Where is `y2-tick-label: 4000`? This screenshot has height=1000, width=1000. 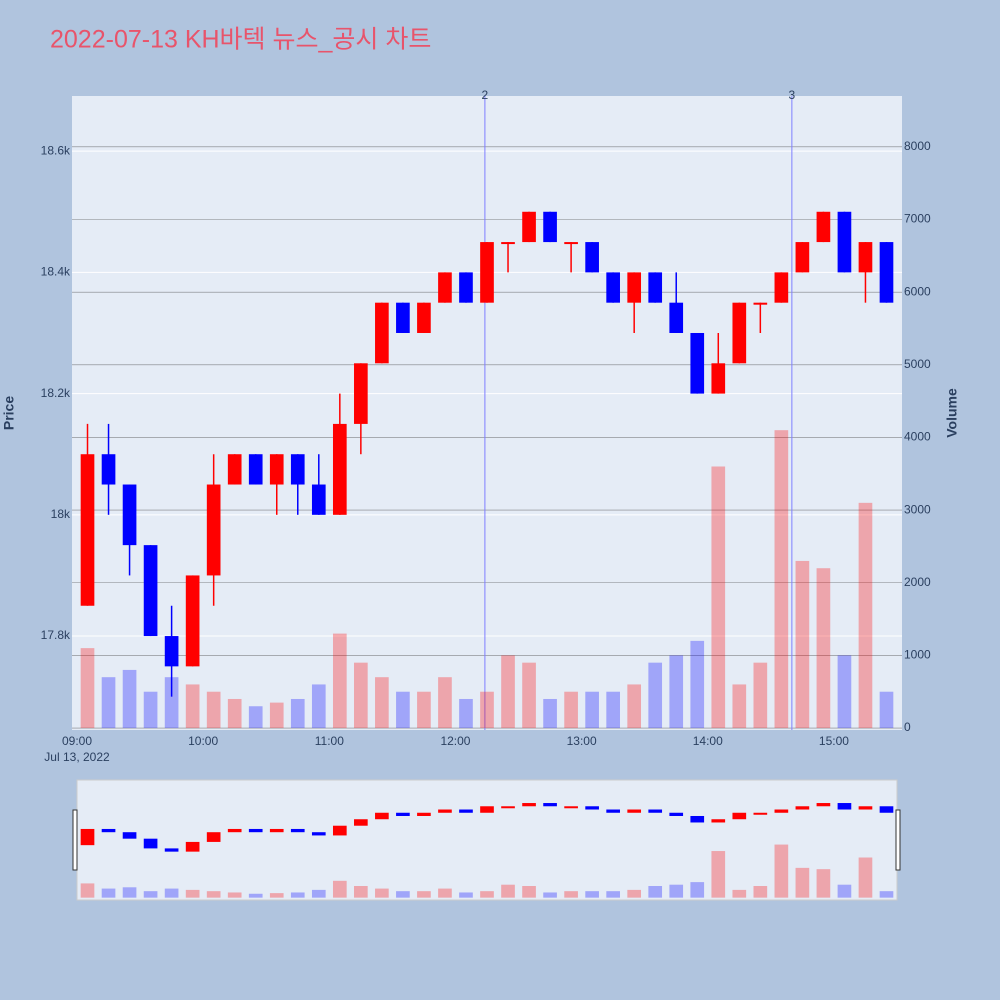
y2-tick-label: 4000 is located at coordinates (917, 437).